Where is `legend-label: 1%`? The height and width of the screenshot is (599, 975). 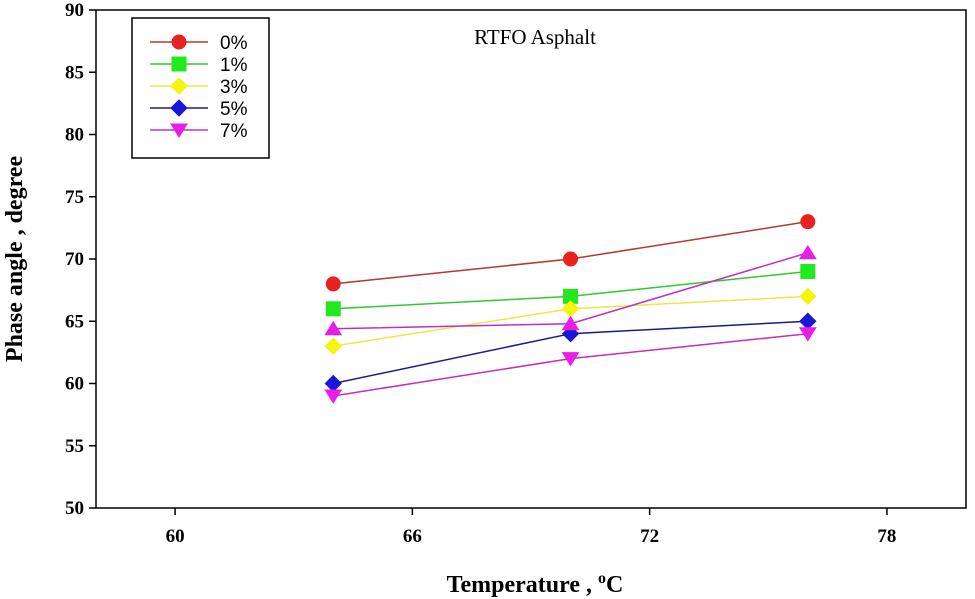 legend-label: 1% is located at coordinates (234, 65).